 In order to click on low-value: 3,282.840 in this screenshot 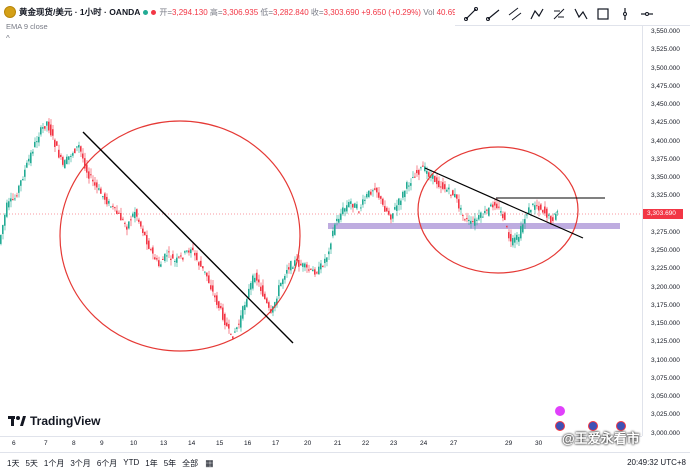, I will do `click(291, 12)`.